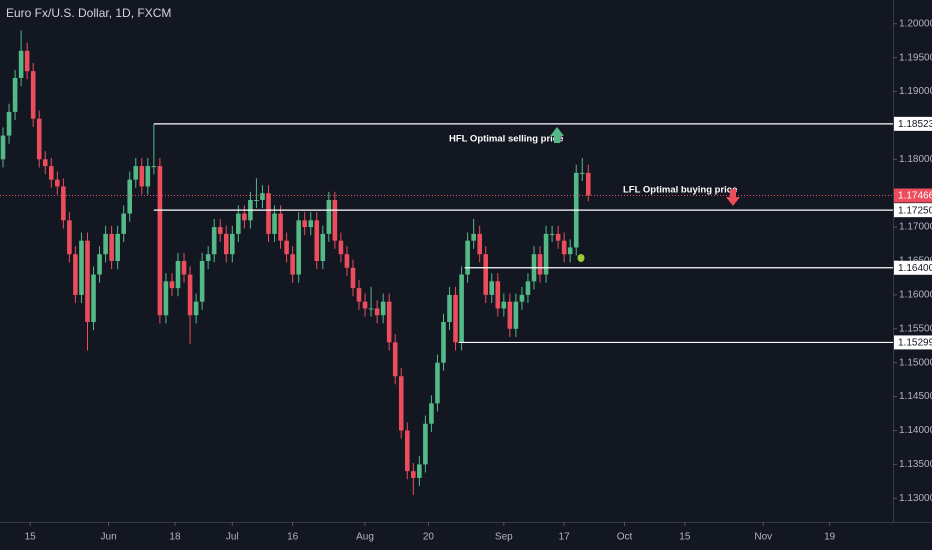 This screenshot has width=932, height=550. What do you see at coordinates (429, 537) in the screenshot?
I see `x-tick-label: 20` at bounding box center [429, 537].